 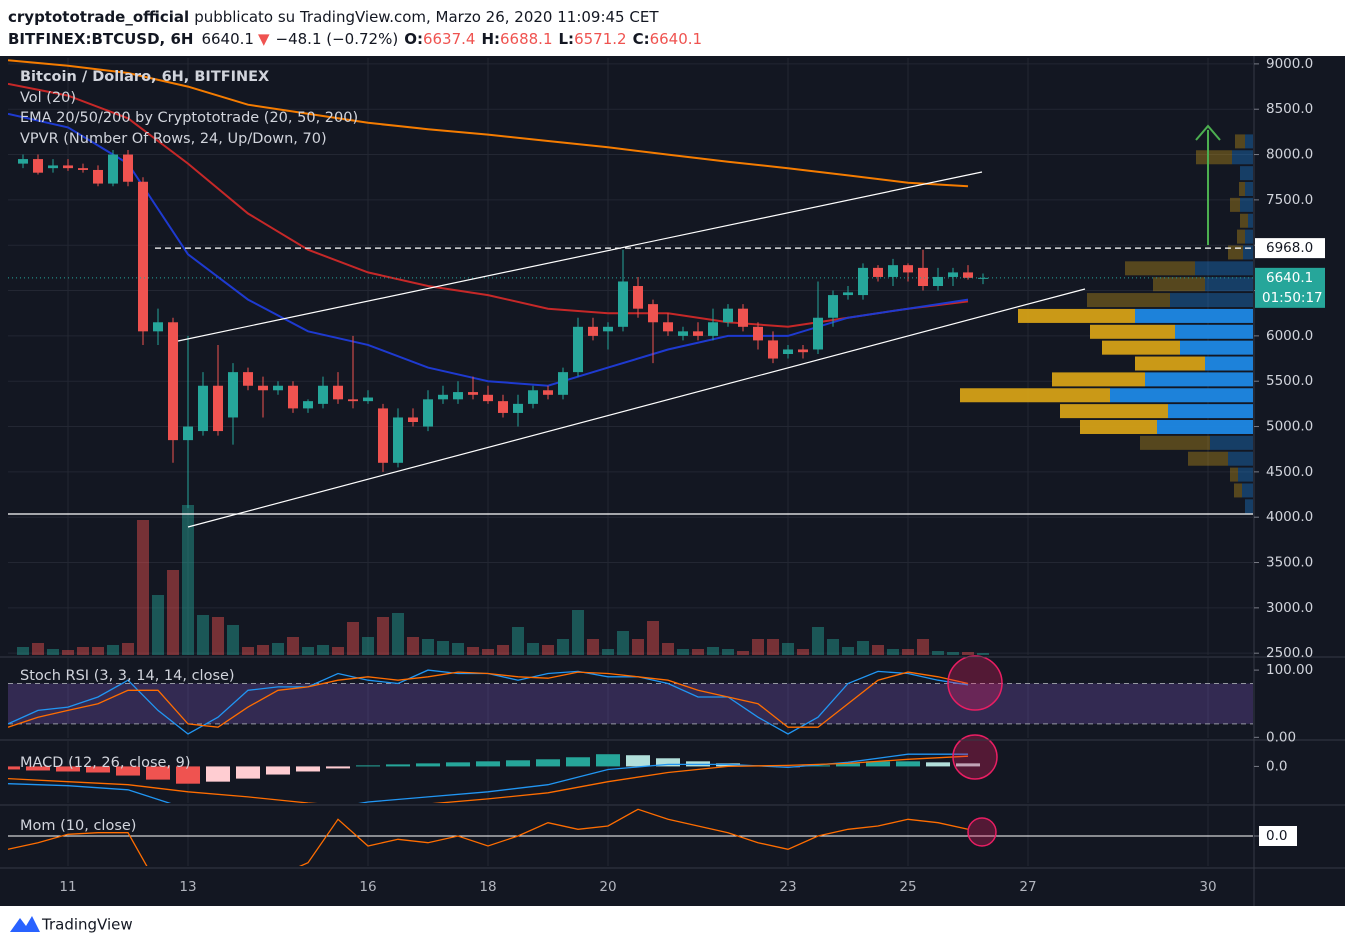 What do you see at coordinates (488, 123) in the screenshot?
I see `ema-line` at bounding box center [488, 123].